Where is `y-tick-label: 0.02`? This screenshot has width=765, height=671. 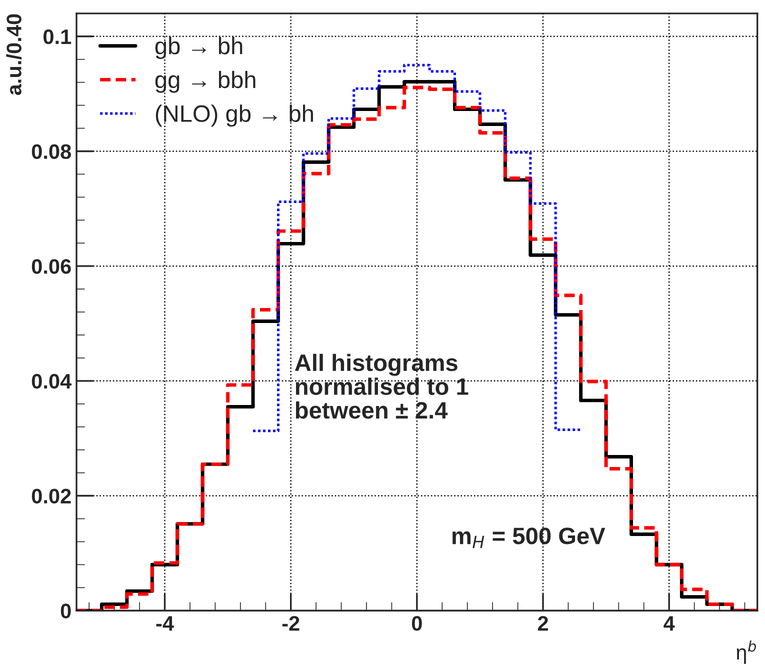
y-tick-label: 0.02 is located at coordinates (51, 496).